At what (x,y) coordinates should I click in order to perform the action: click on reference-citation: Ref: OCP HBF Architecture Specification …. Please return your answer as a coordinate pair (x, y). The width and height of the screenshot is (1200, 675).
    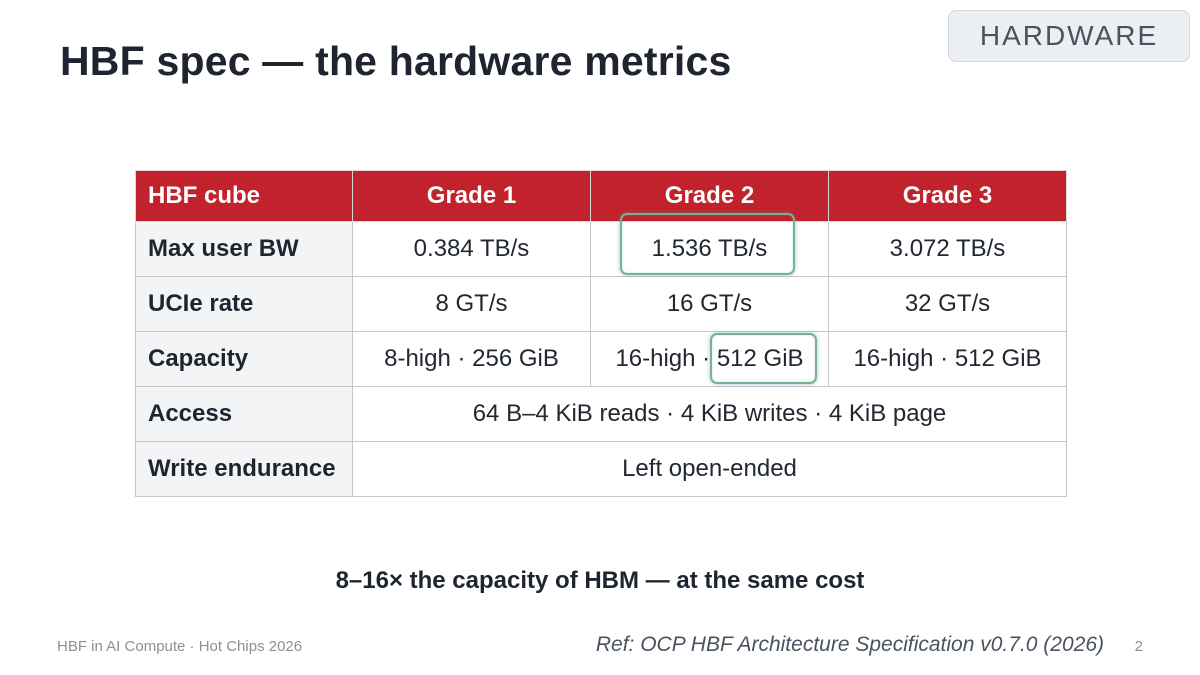
    Looking at the image, I should click on (849, 644).